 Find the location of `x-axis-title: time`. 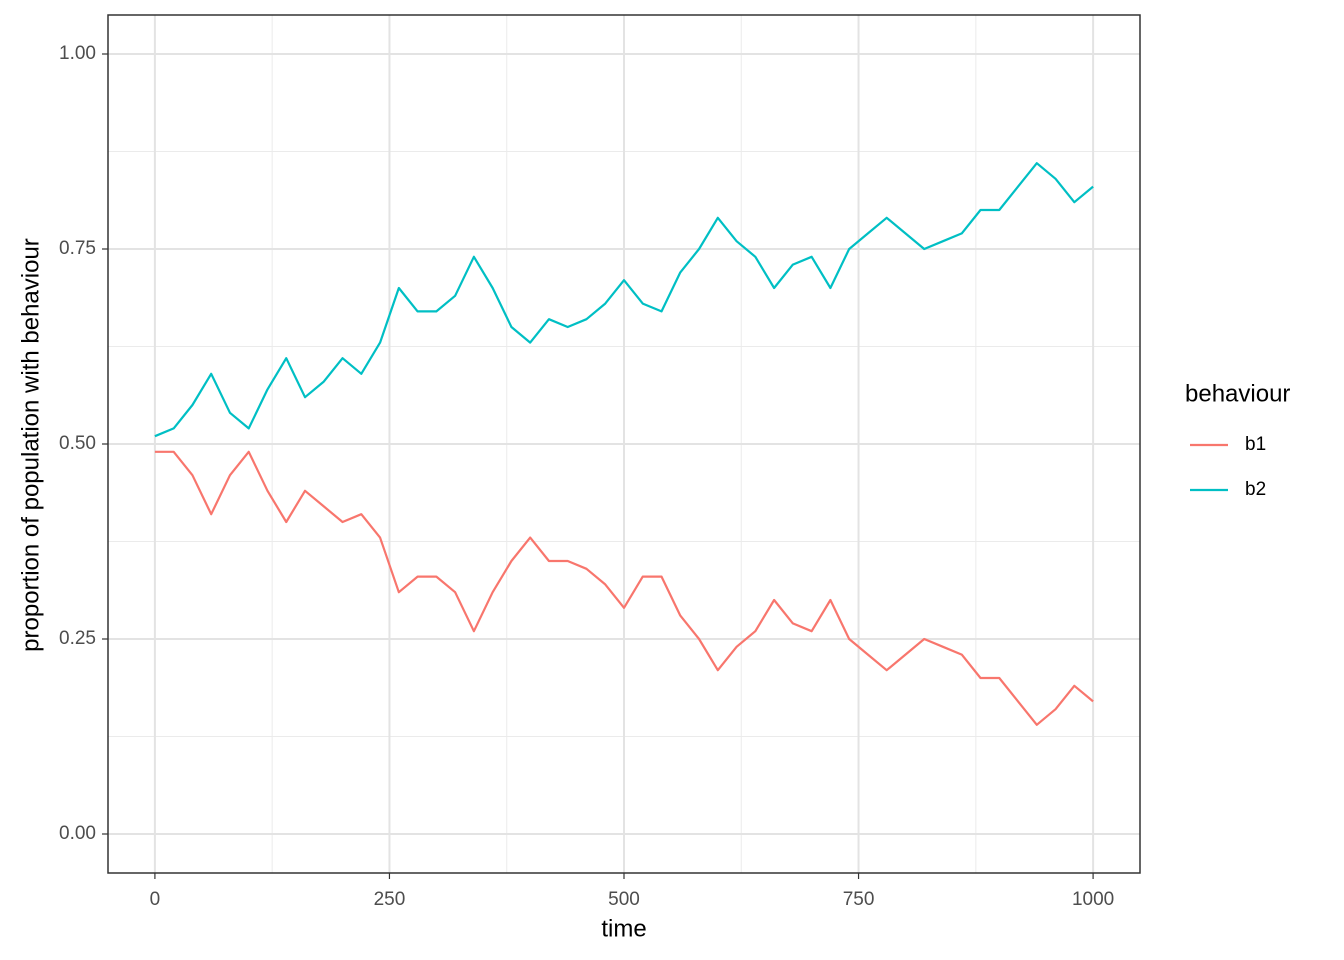

x-axis-title: time is located at coordinates (623, 928).